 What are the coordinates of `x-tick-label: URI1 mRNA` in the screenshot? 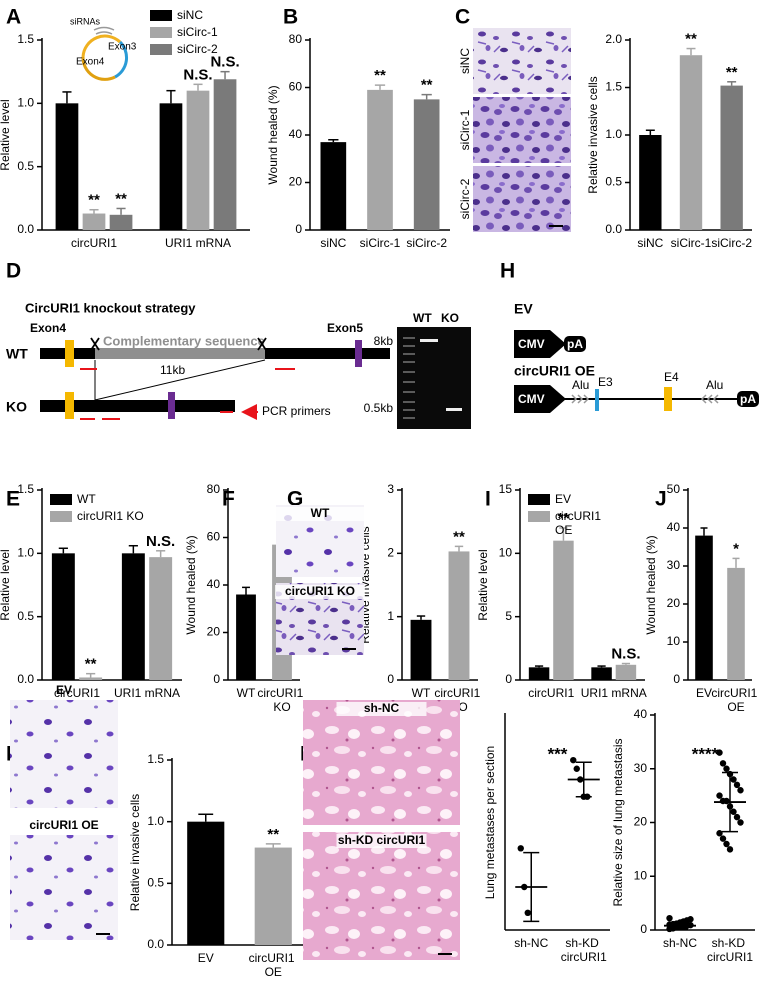 It's located at (147, 693).